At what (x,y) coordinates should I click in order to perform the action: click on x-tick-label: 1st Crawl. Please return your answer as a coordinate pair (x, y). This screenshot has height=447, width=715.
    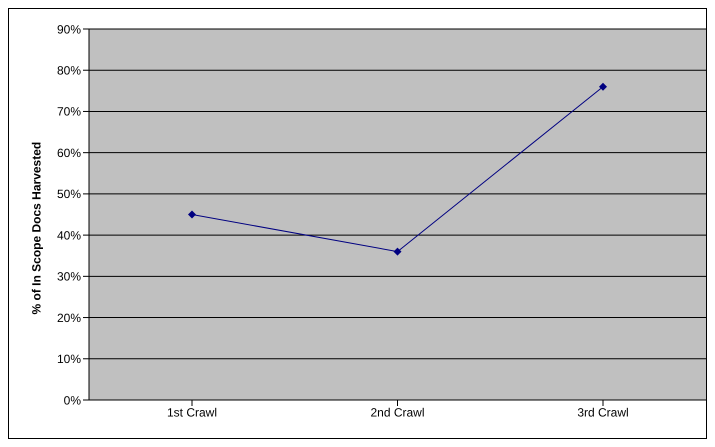
    Looking at the image, I should click on (192, 413).